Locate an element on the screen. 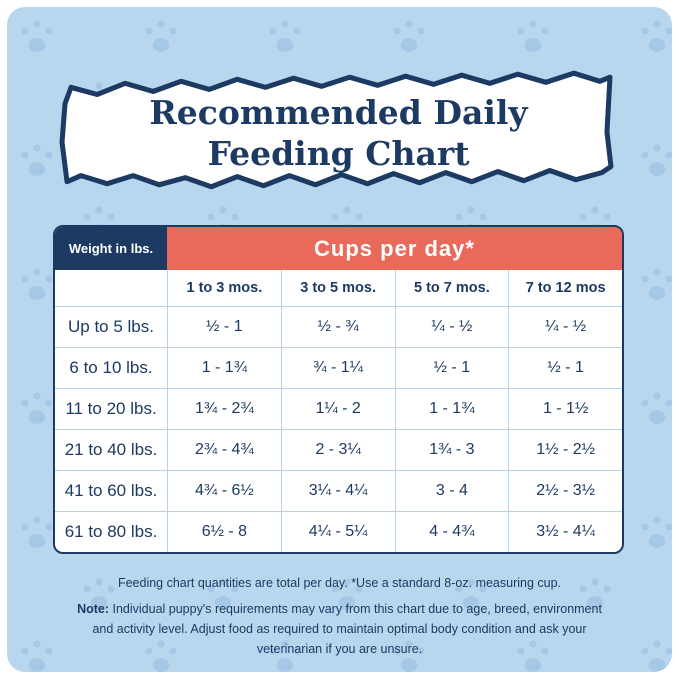  weight-label: 6 to 10 lbs. is located at coordinates (111, 367).